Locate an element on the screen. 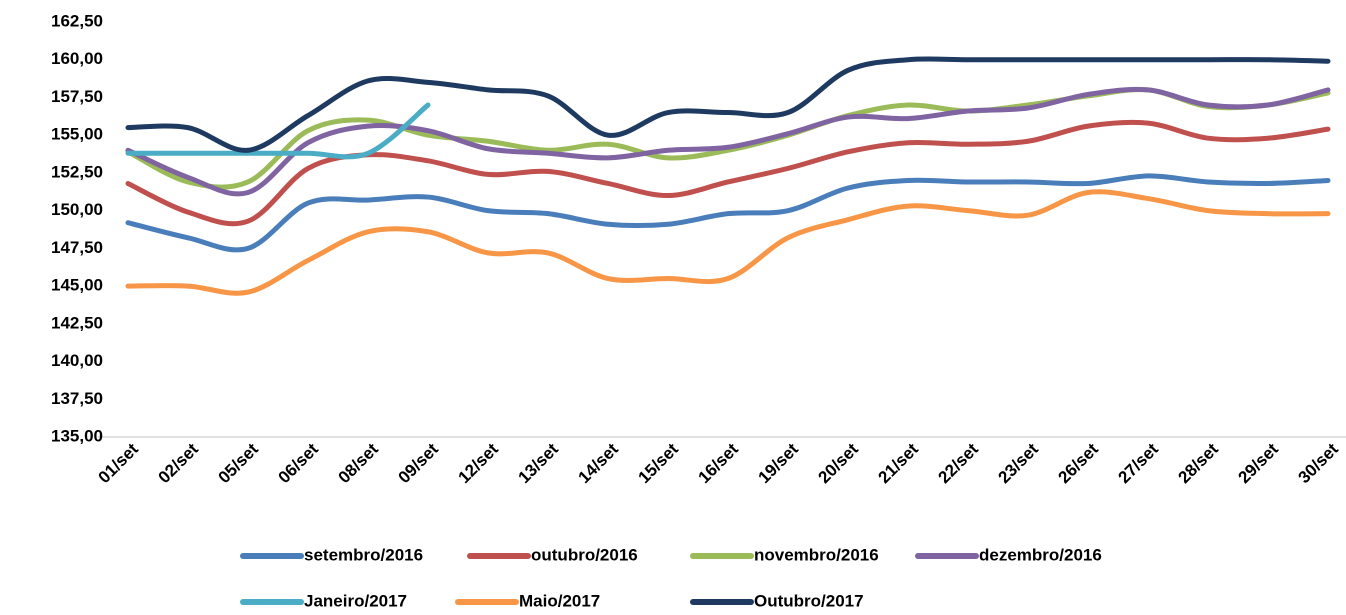  y-tick-label: 150,00 is located at coordinates (77, 209).